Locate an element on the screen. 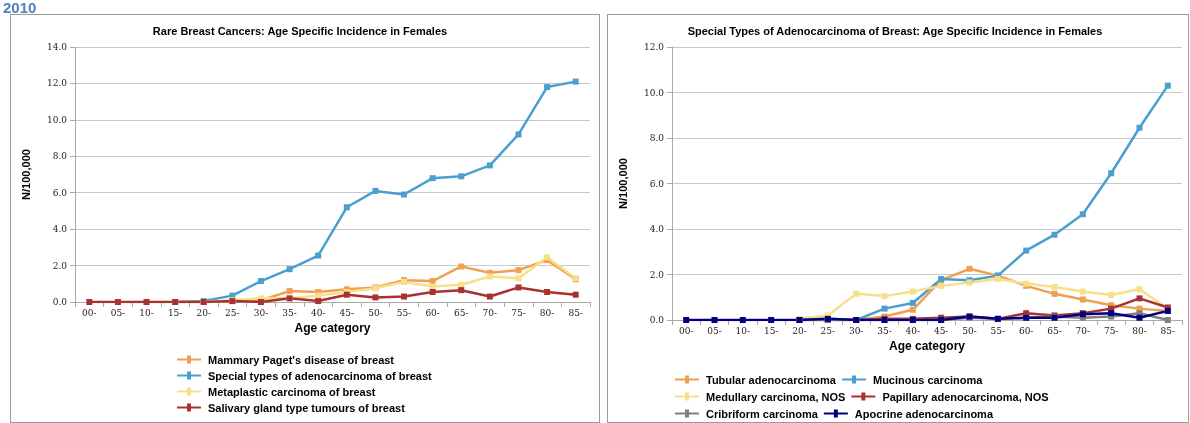  y-tick-label: 6.0 is located at coordinates (657, 183).